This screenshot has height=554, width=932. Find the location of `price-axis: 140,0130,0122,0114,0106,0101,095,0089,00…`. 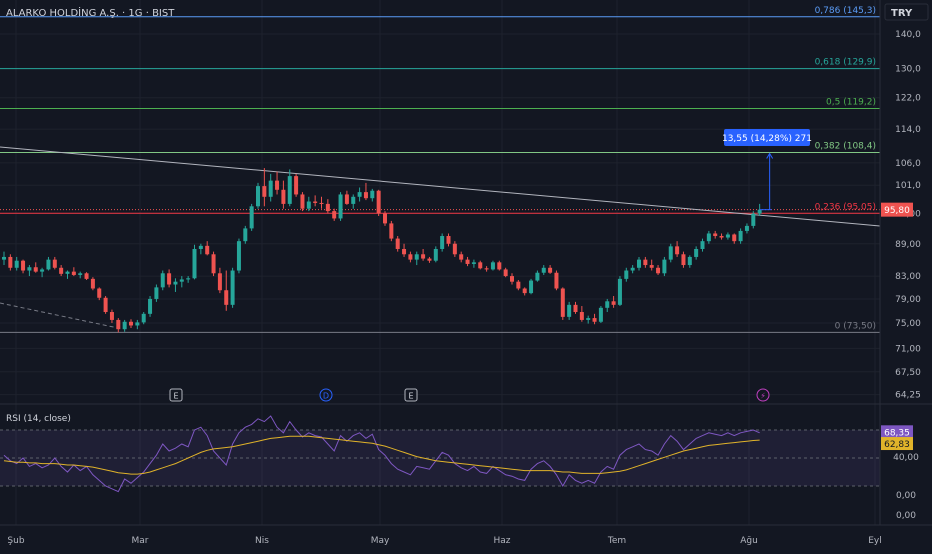

price-axis: 140,0130,0122,0114,0106,0101,095,0089,00… is located at coordinates (900, 262).